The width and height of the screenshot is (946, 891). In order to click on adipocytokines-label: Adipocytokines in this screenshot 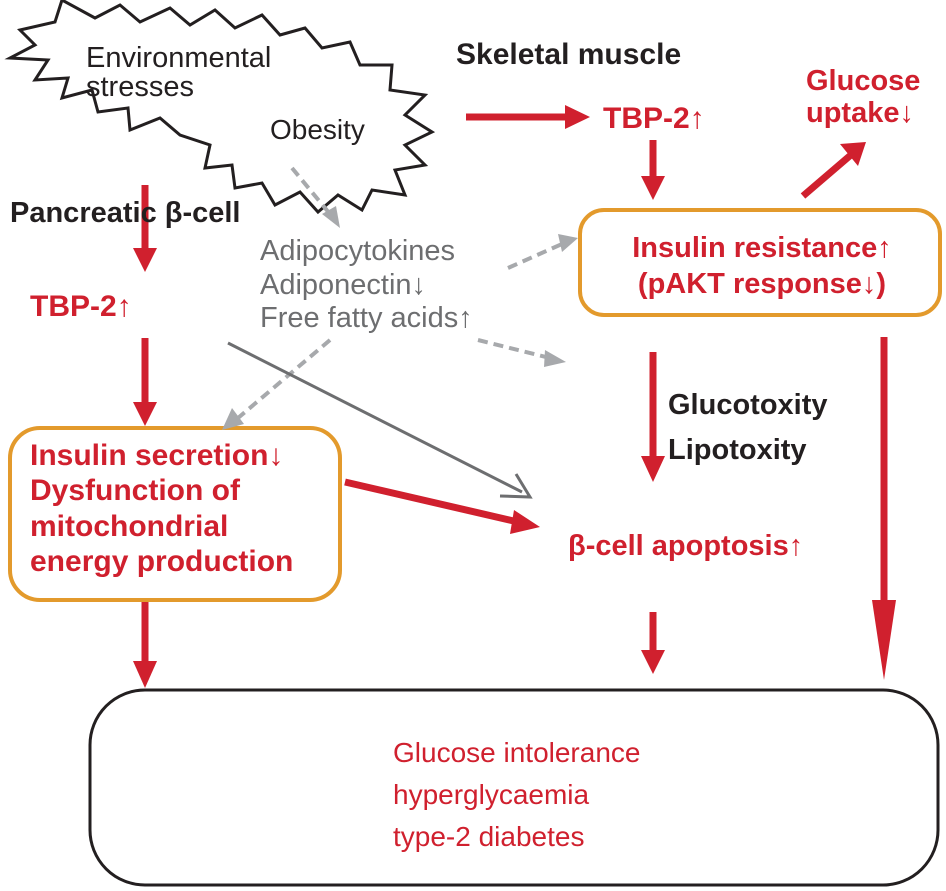, I will do `click(358, 251)`.